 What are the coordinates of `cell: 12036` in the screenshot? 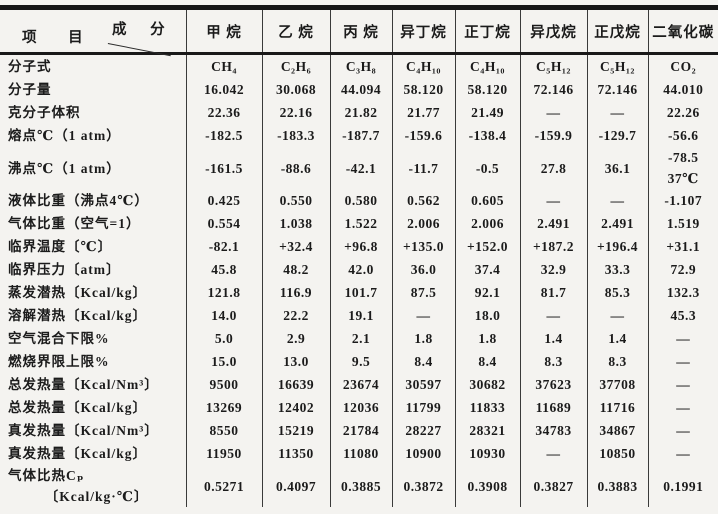 It's located at (360, 407).